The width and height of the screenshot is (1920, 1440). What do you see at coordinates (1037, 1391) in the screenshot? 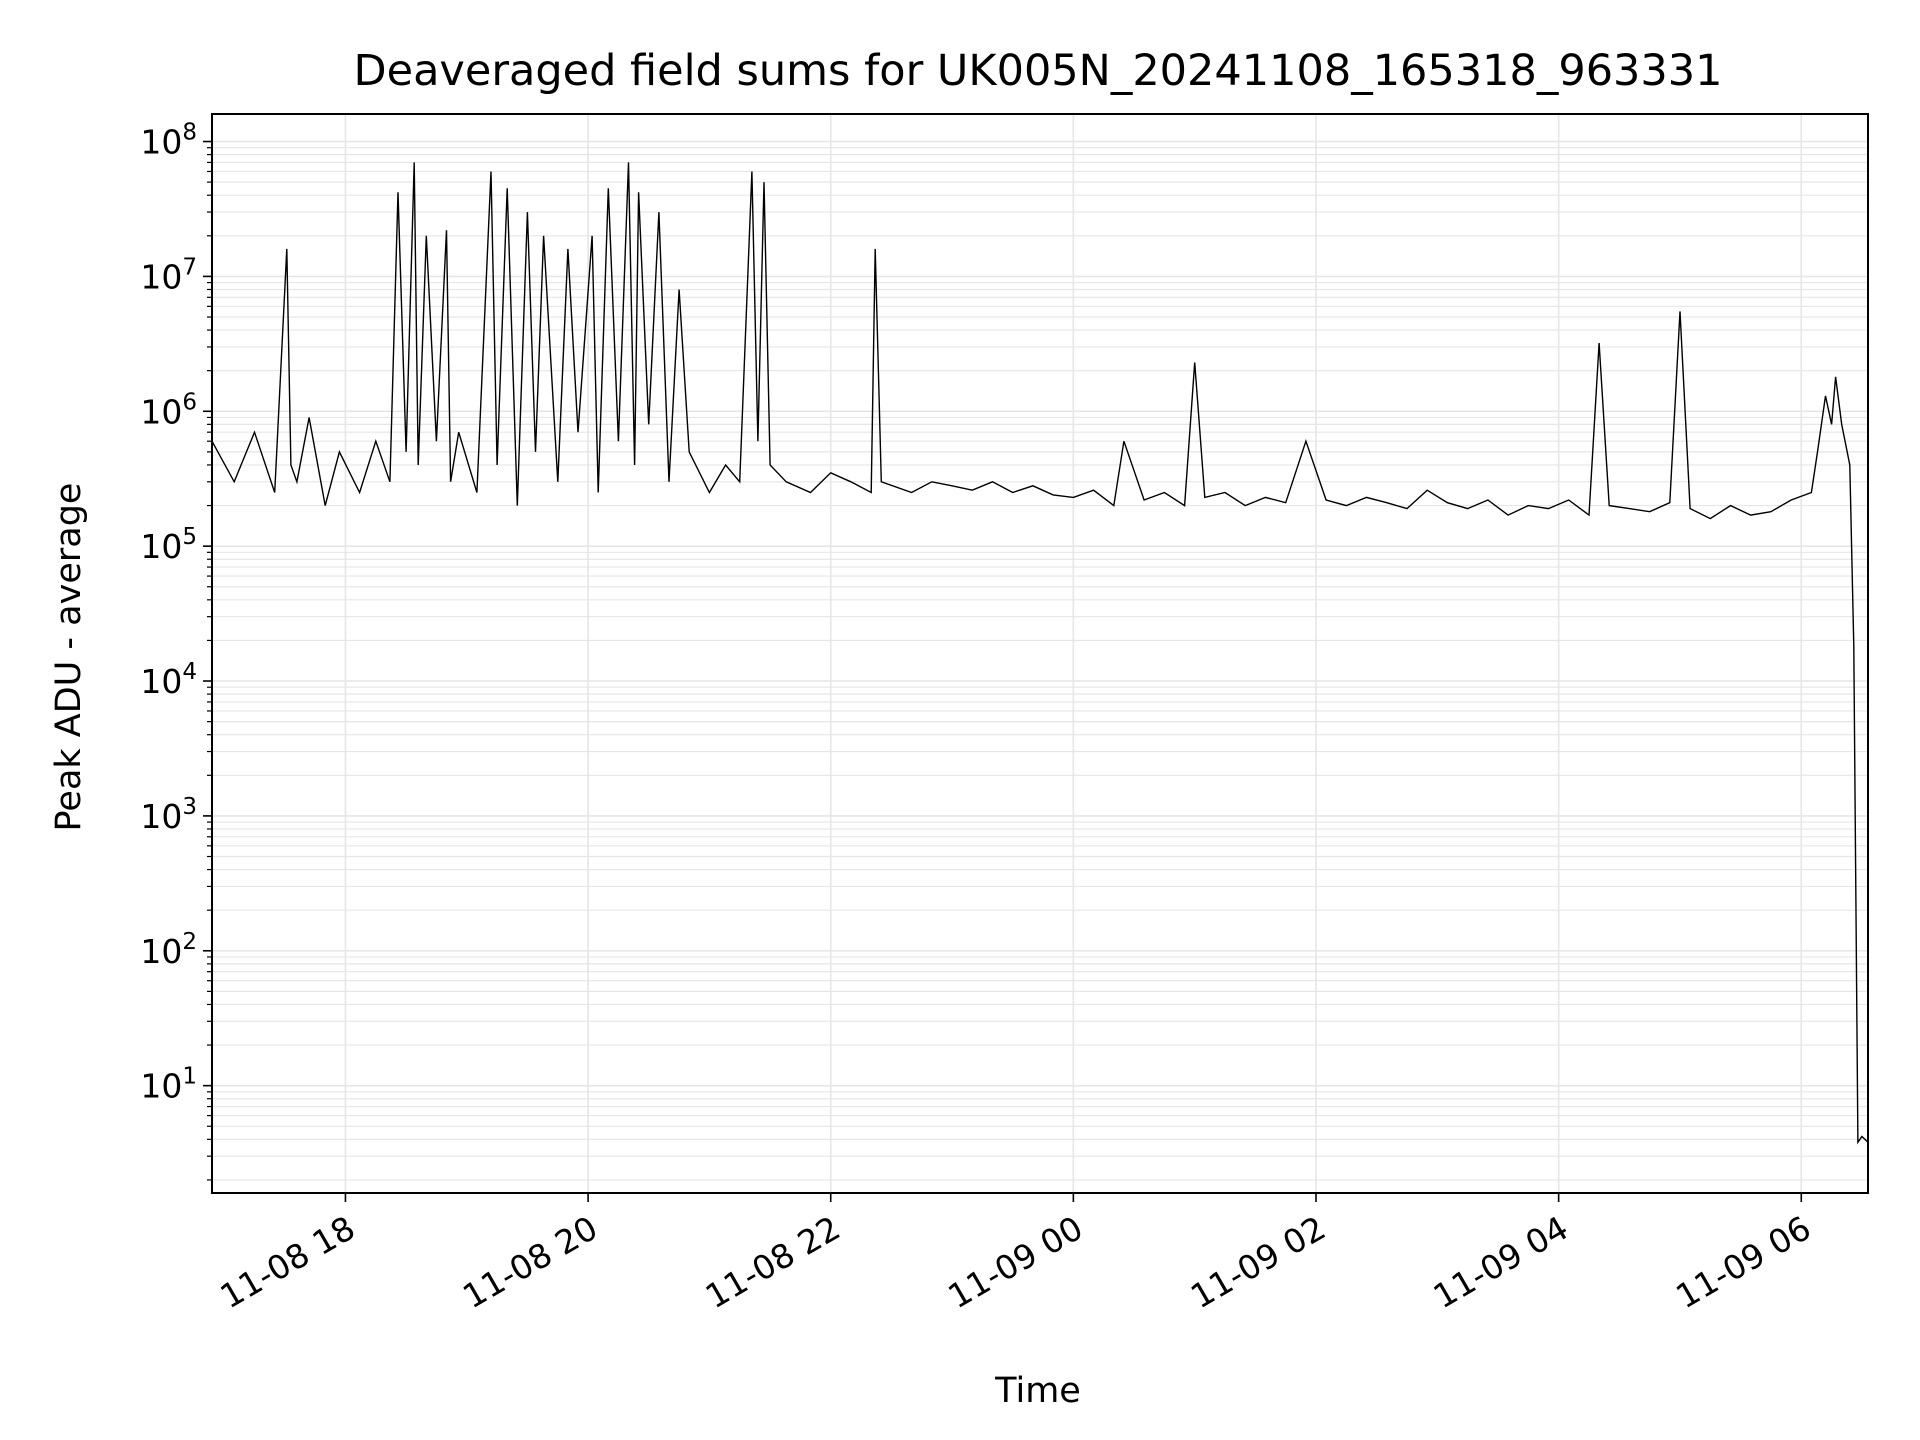
I see `x-axis-label: Time` at bounding box center [1037, 1391].